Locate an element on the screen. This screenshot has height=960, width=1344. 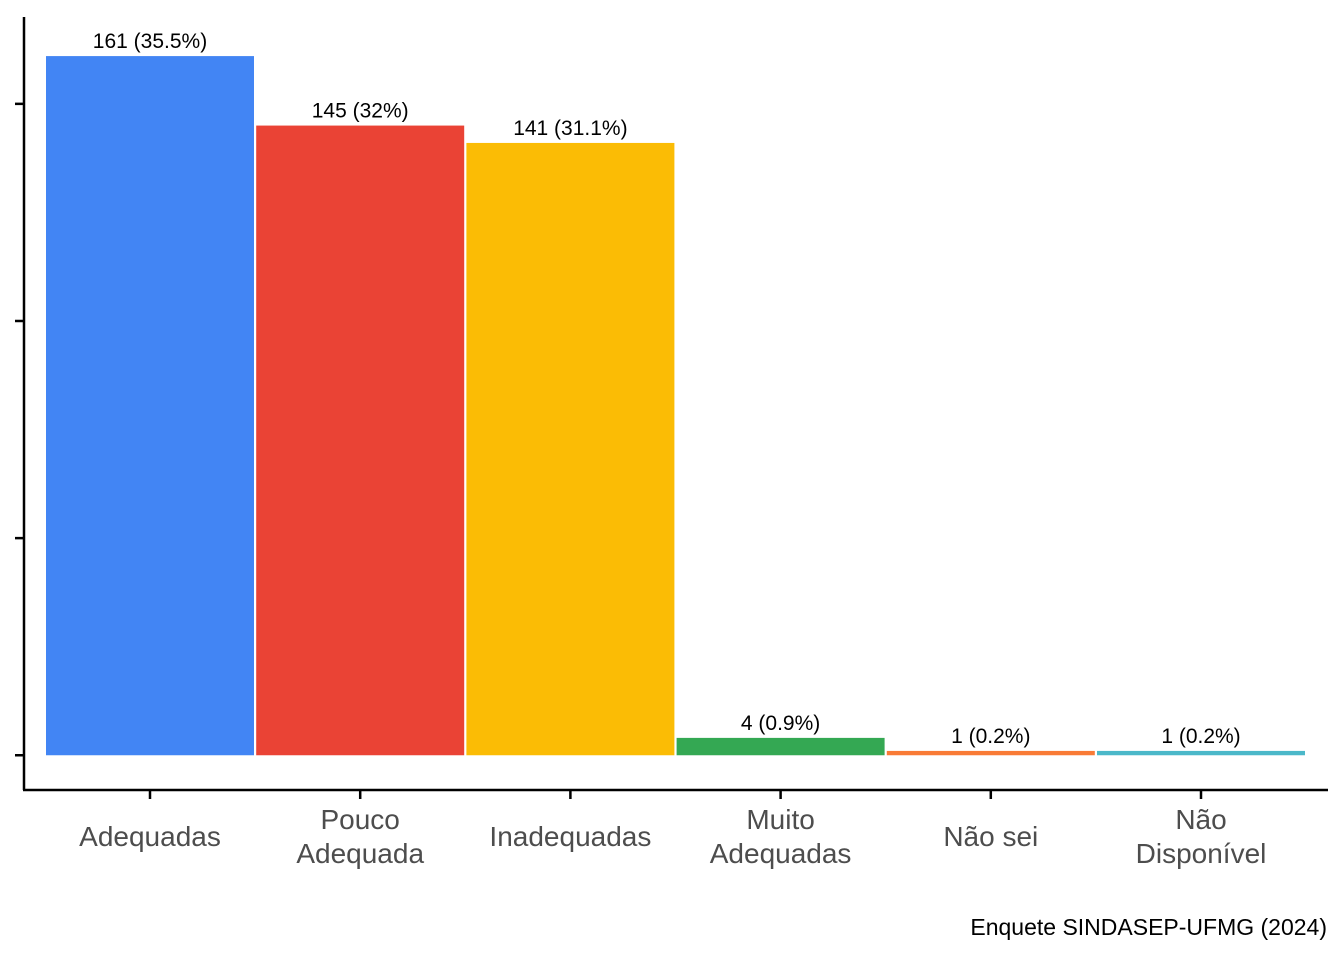
x-tick-label: Não sei is located at coordinates (990, 836).